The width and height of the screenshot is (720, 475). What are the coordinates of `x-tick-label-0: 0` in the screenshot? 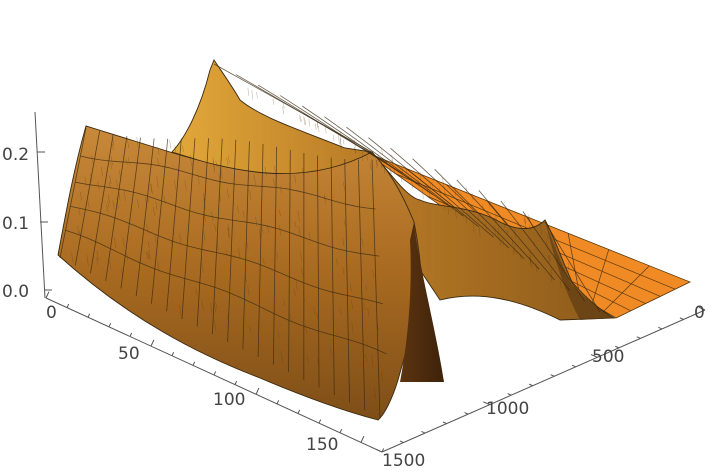 It's located at (51, 313).